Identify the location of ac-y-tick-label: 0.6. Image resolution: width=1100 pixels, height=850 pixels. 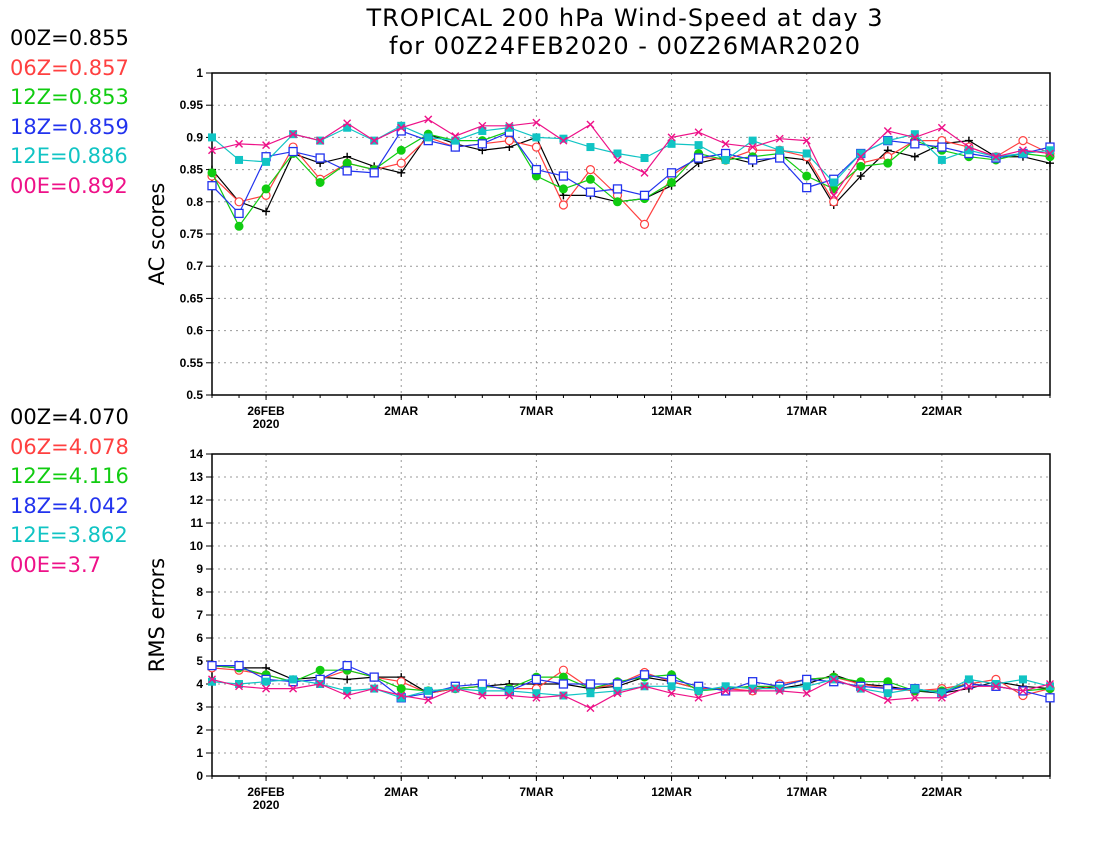
(194, 331).